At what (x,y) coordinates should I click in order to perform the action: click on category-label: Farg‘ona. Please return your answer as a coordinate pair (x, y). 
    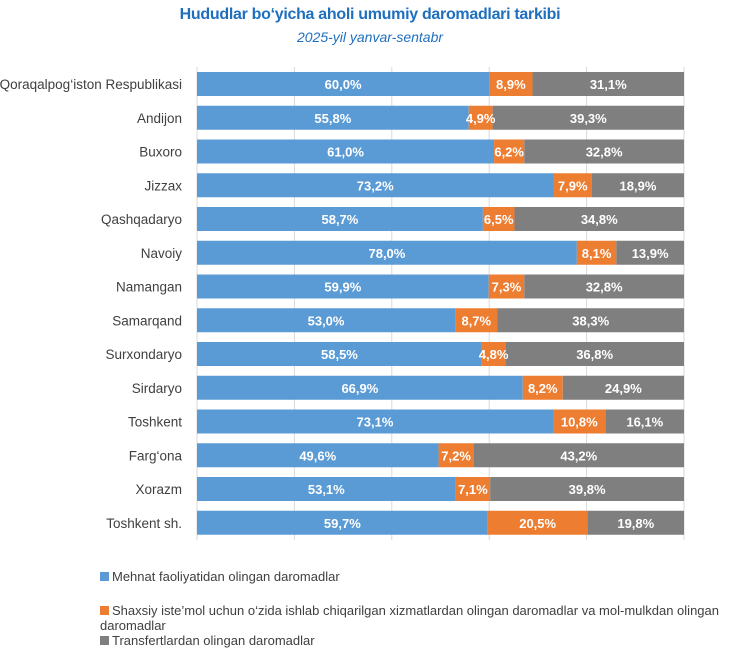
    Looking at the image, I should click on (156, 455).